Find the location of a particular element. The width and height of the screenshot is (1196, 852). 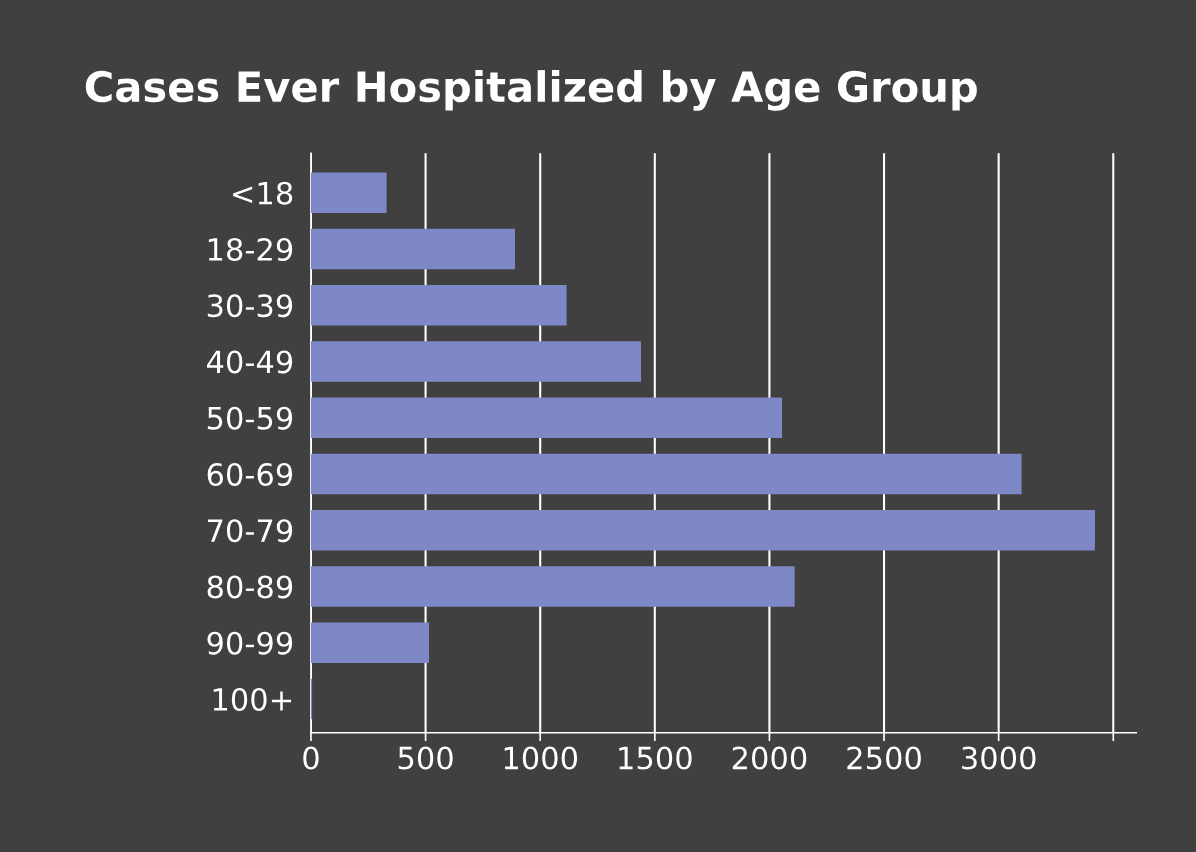

x-tick-label: 1000 is located at coordinates (541, 758).